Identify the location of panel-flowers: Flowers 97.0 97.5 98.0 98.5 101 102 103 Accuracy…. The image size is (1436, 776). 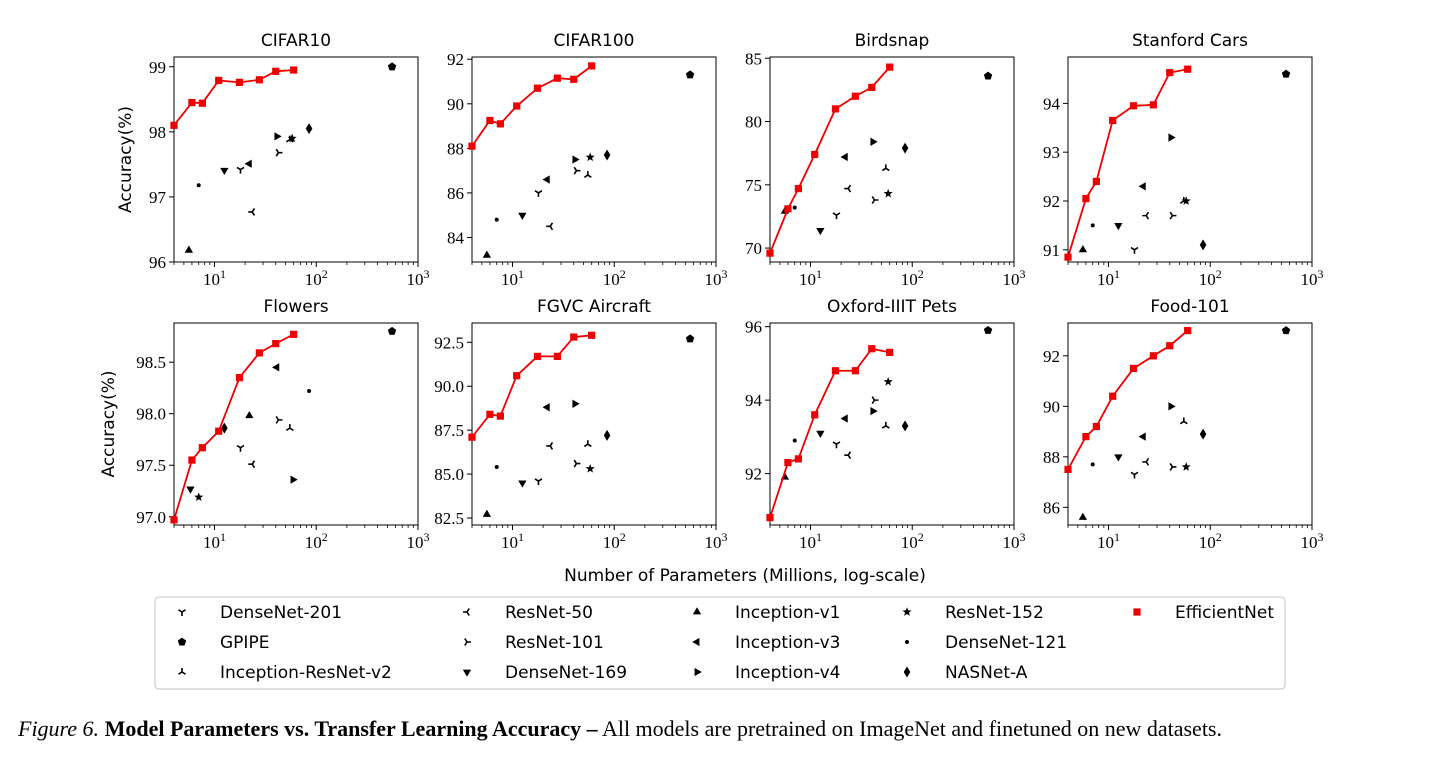
(264, 424).